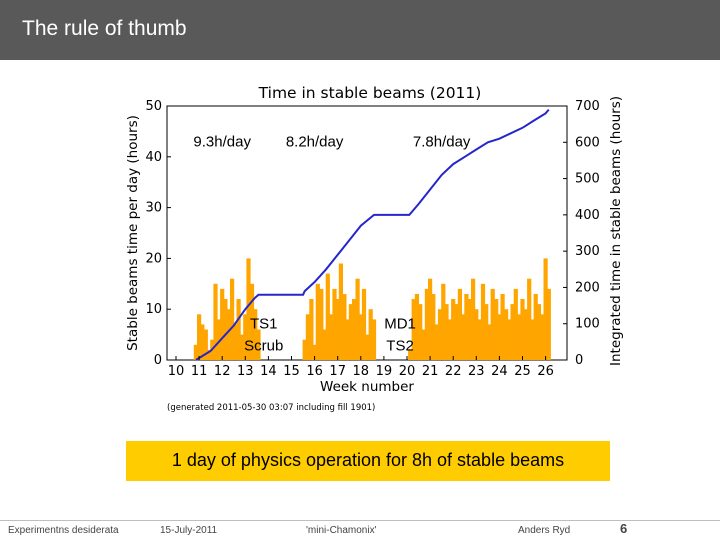 The height and width of the screenshot is (540, 720). I want to click on x-tick-label: 11, so click(199, 371).